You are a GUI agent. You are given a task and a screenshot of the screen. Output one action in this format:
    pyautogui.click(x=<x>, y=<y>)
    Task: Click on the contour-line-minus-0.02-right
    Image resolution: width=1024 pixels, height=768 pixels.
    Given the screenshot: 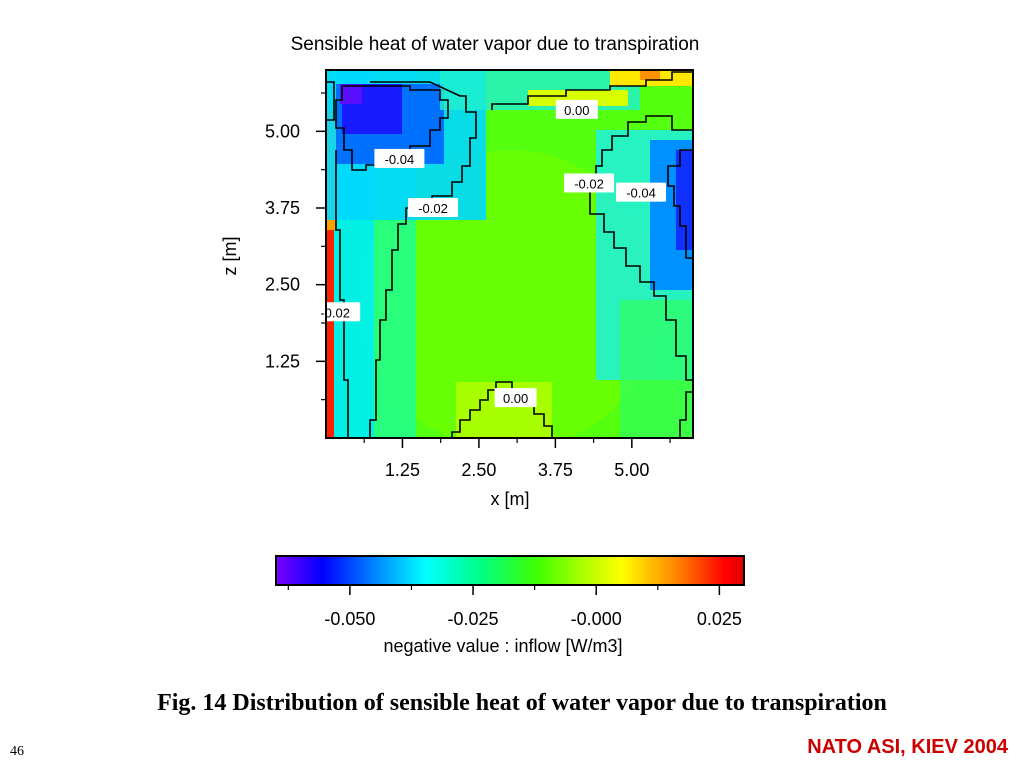 What is the action you would take?
    pyautogui.click(x=641, y=248)
    